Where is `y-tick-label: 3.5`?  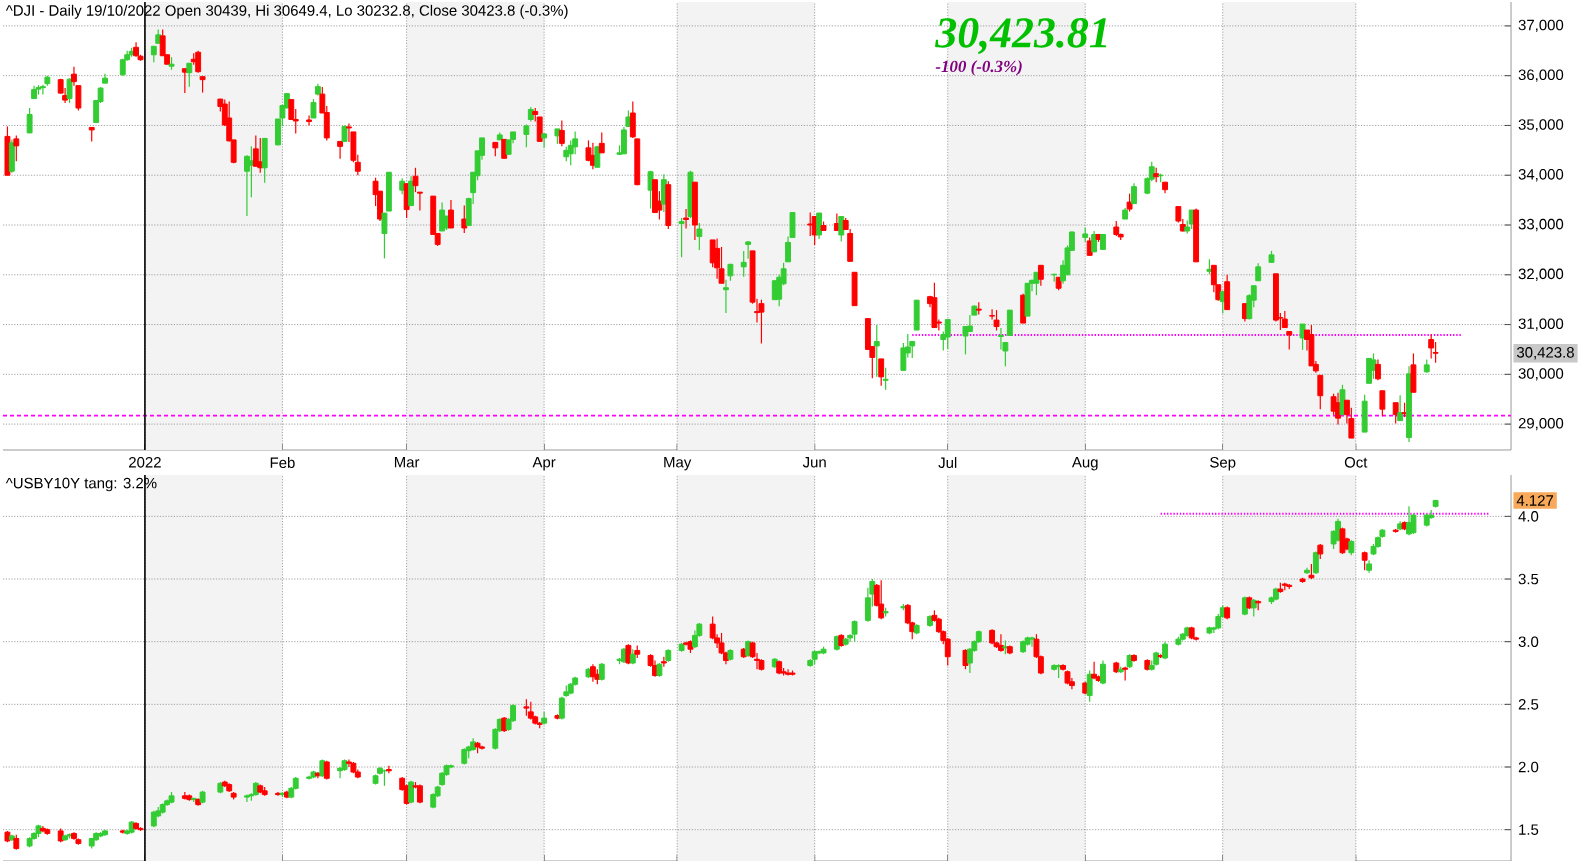
y-tick-label: 3.5 is located at coordinates (1528, 579).